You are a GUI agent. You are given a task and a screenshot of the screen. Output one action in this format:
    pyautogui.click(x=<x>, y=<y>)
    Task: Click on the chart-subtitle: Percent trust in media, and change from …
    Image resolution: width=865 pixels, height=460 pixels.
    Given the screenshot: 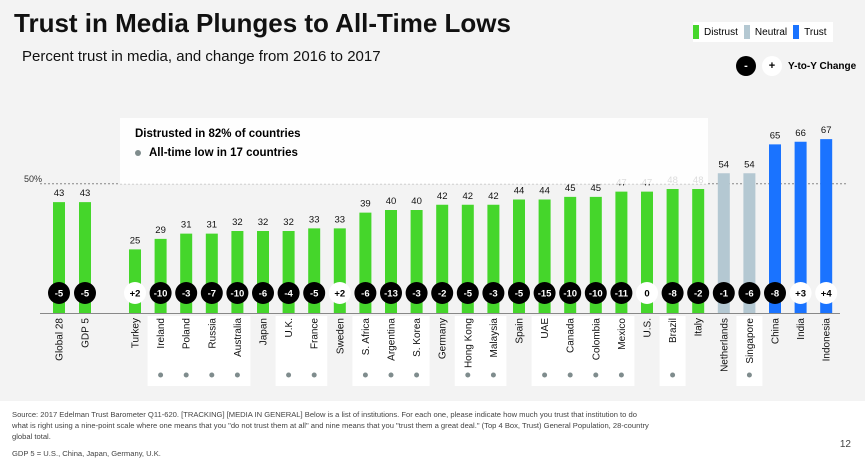 What is the action you would take?
    pyautogui.click(x=201, y=56)
    